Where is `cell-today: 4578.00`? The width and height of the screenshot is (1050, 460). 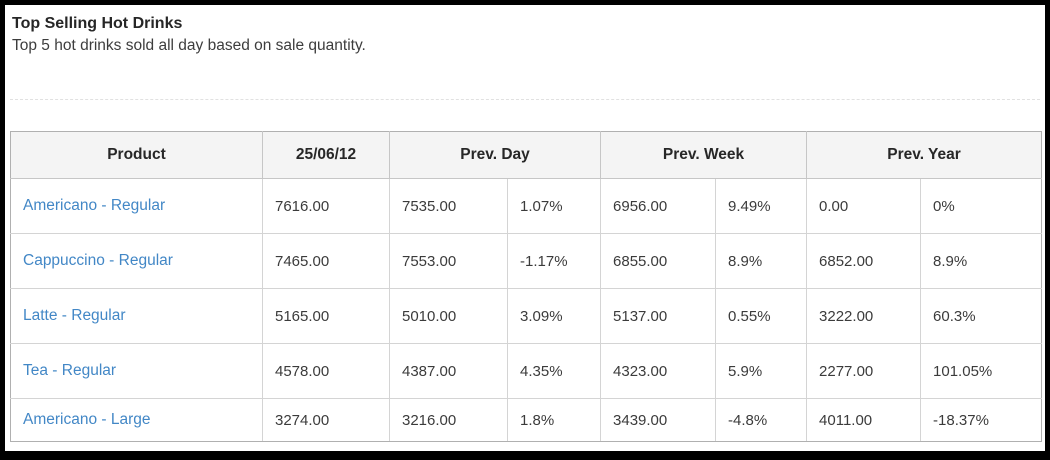
cell-today: 4578.00 is located at coordinates (326, 371).